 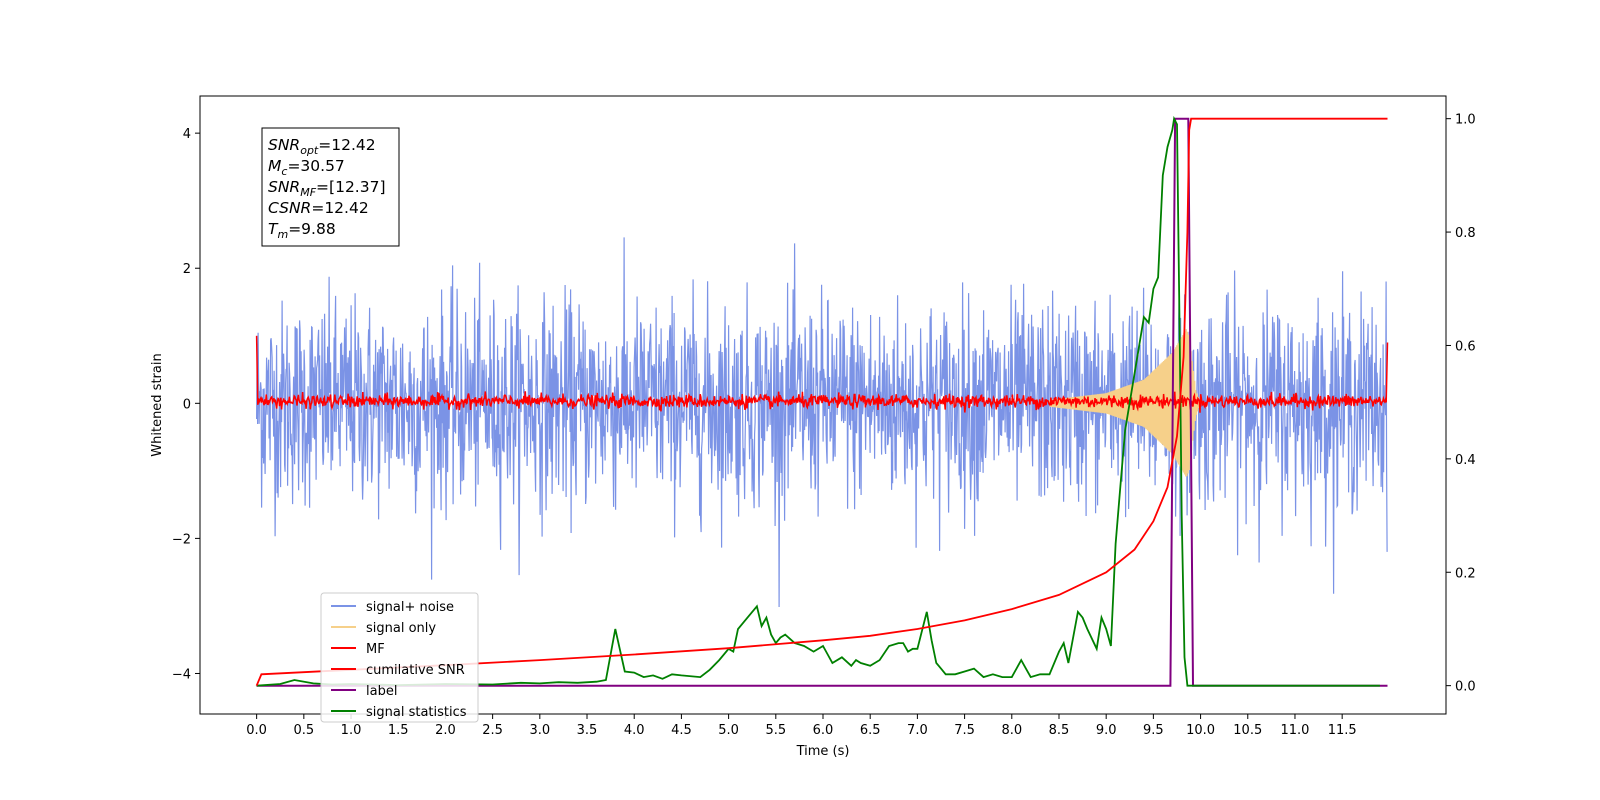 I want to click on legend-label: signal statistics, so click(x=416, y=712).